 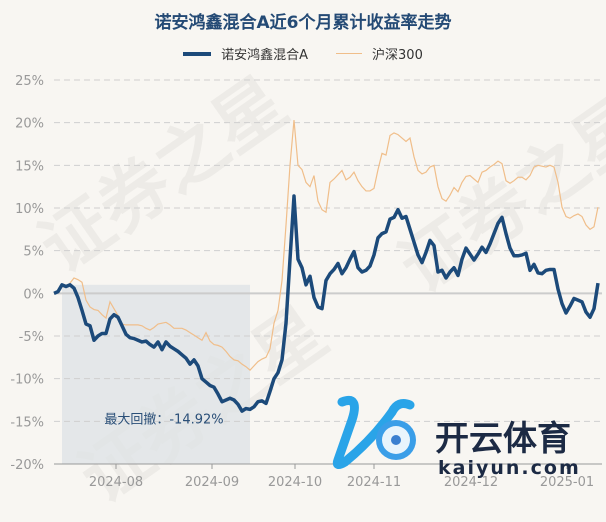 I want to click on legend-label-index: 沪深300, so click(x=397, y=55).